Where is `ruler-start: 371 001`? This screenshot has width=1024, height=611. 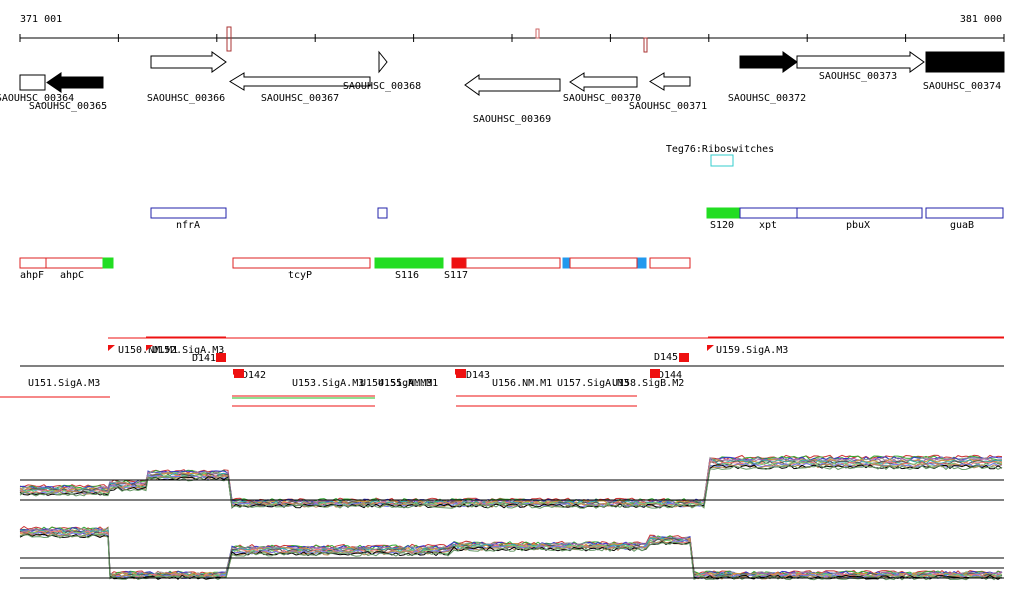 ruler-start: 371 001 is located at coordinates (41, 19).